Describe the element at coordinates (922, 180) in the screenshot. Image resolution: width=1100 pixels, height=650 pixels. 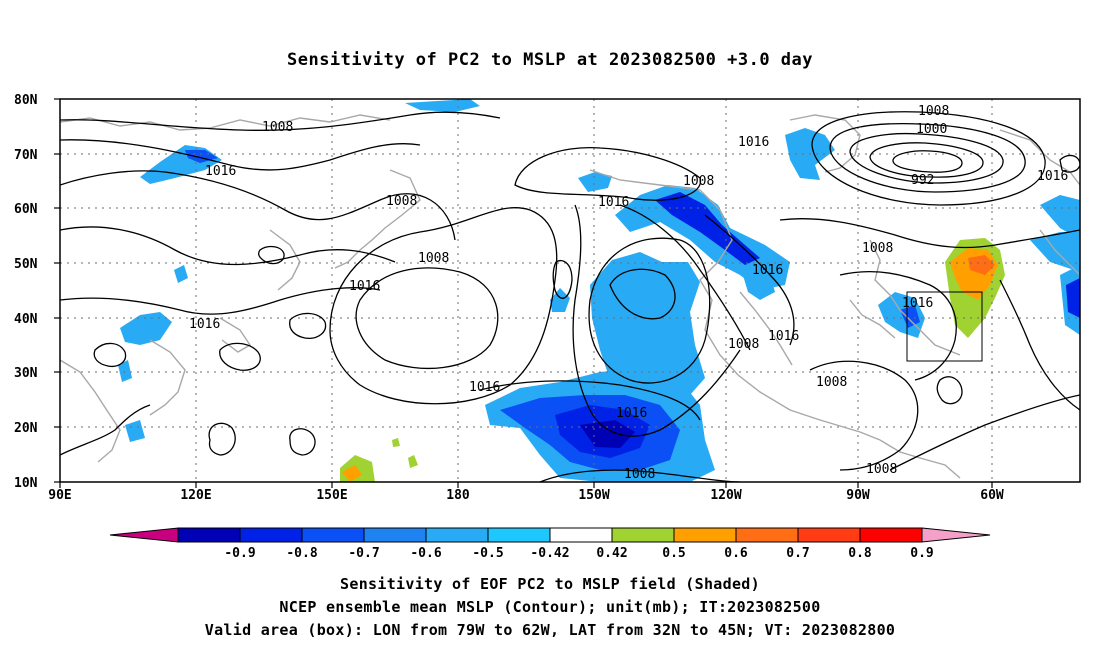
I see `contour-label: 992` at that location.